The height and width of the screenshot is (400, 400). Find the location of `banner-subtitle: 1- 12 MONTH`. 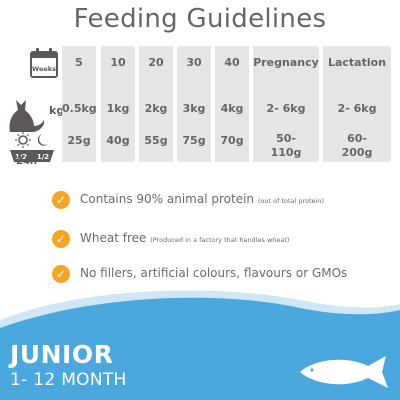

banner-subtitle: 1- 12 MONTH is located at coordinates (68, 380).